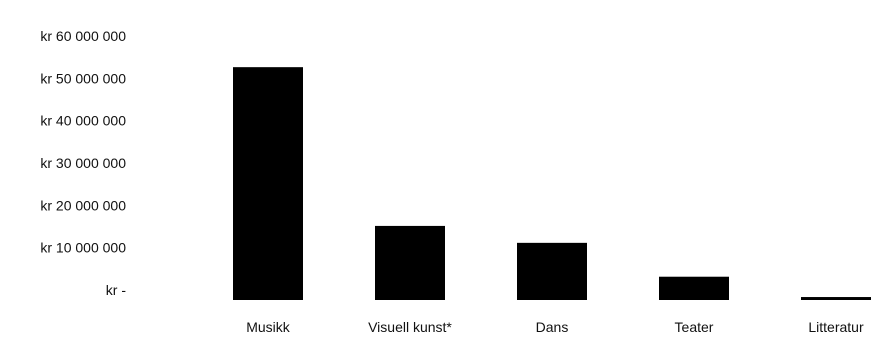 The height and width of the screenshot is (338, 871). I want to click on x-axis-labels: Musikk Visuell kunst* Dans Teater Litteratur, so click(555, 327).